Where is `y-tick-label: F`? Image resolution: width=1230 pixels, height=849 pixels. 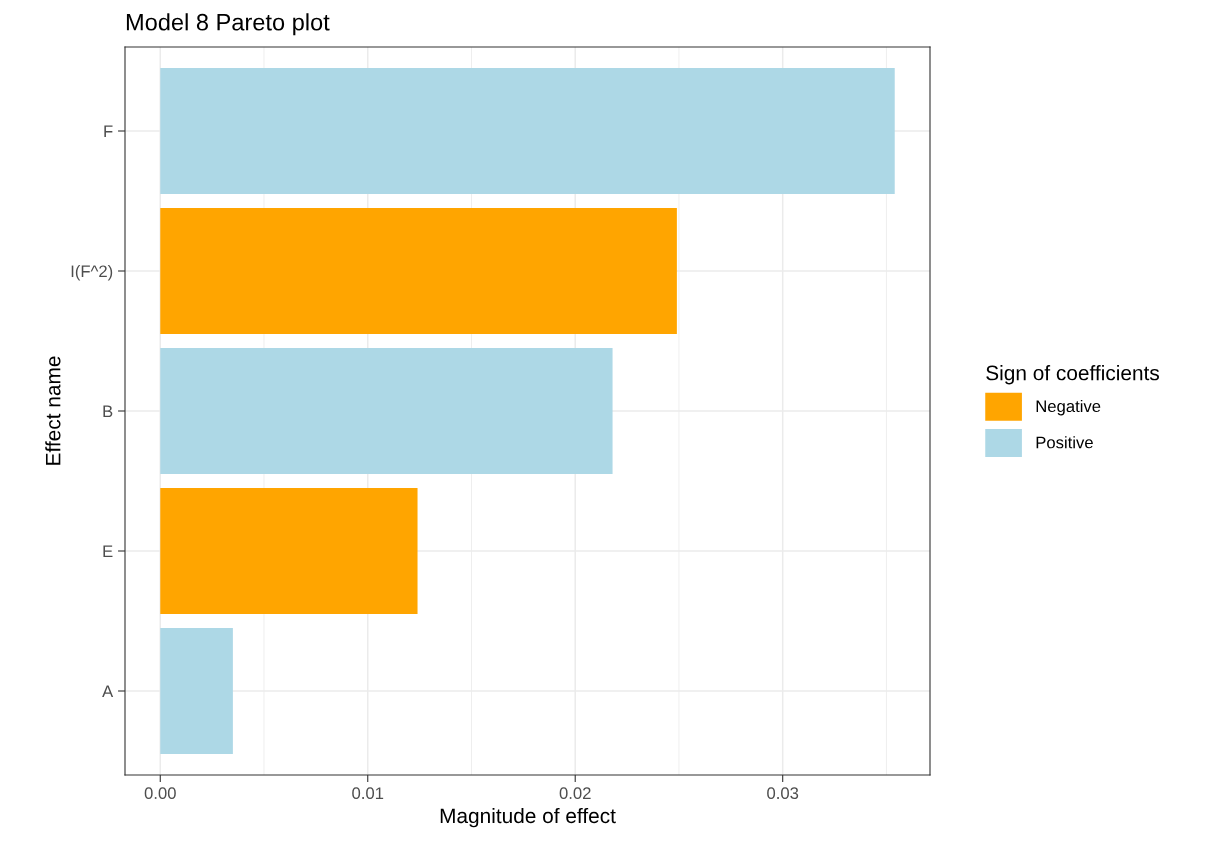 y-tick-label: F is located at coordinates (108, 131).